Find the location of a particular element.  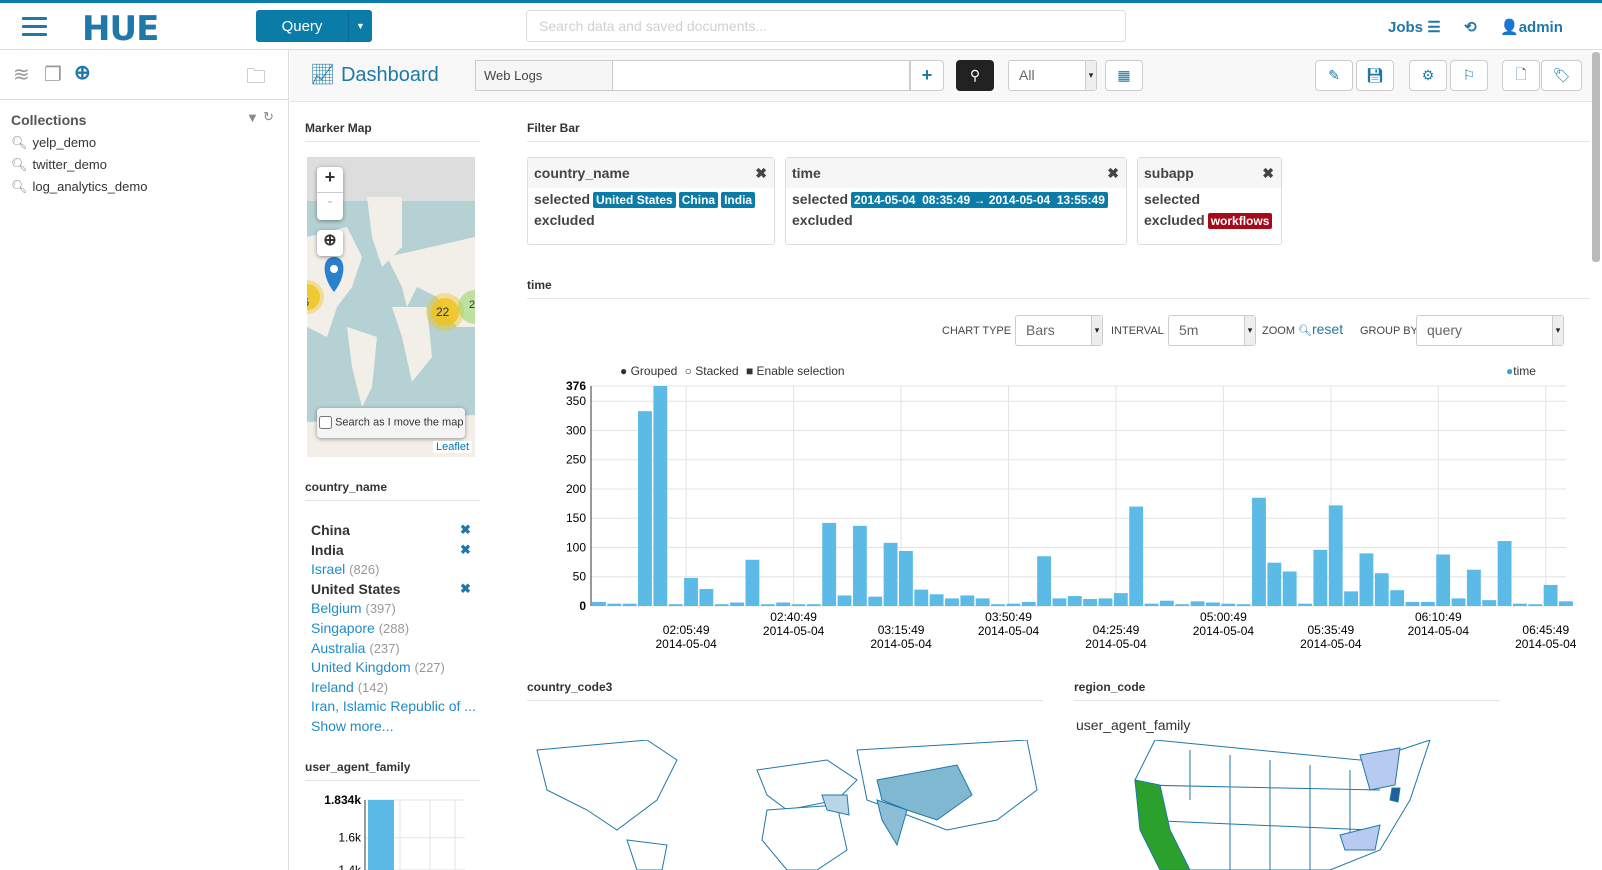

filter-select: All is located at coordinates (1052, 75).